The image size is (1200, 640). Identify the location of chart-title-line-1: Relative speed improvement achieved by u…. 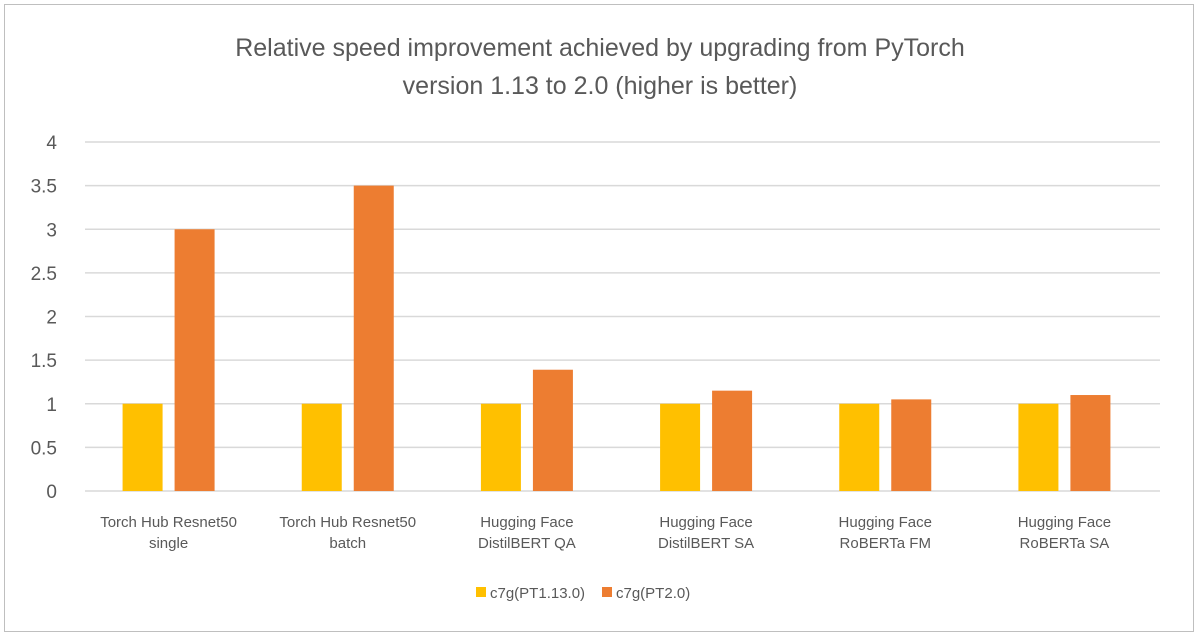
(600, 48).